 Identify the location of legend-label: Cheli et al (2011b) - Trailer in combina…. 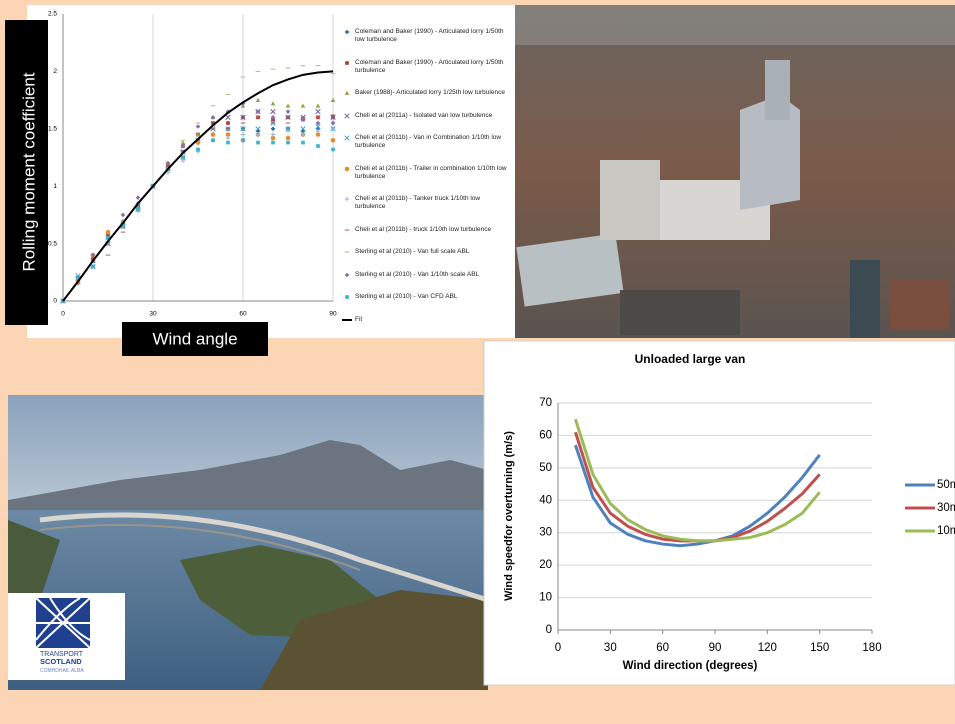
(431, 172).